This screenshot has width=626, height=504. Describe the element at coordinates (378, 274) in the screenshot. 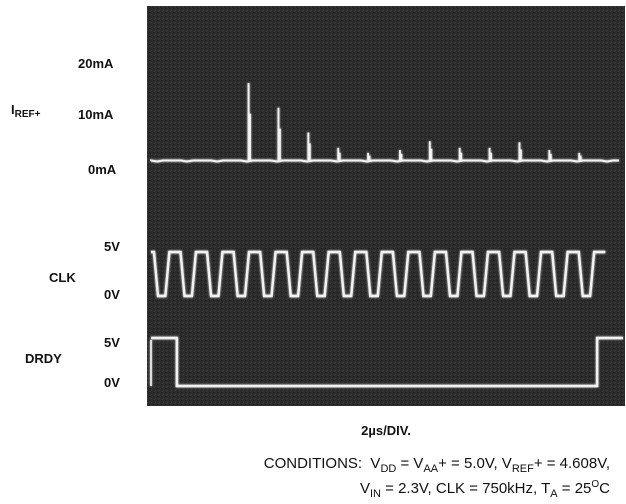

I see `clk-trace` at that location.